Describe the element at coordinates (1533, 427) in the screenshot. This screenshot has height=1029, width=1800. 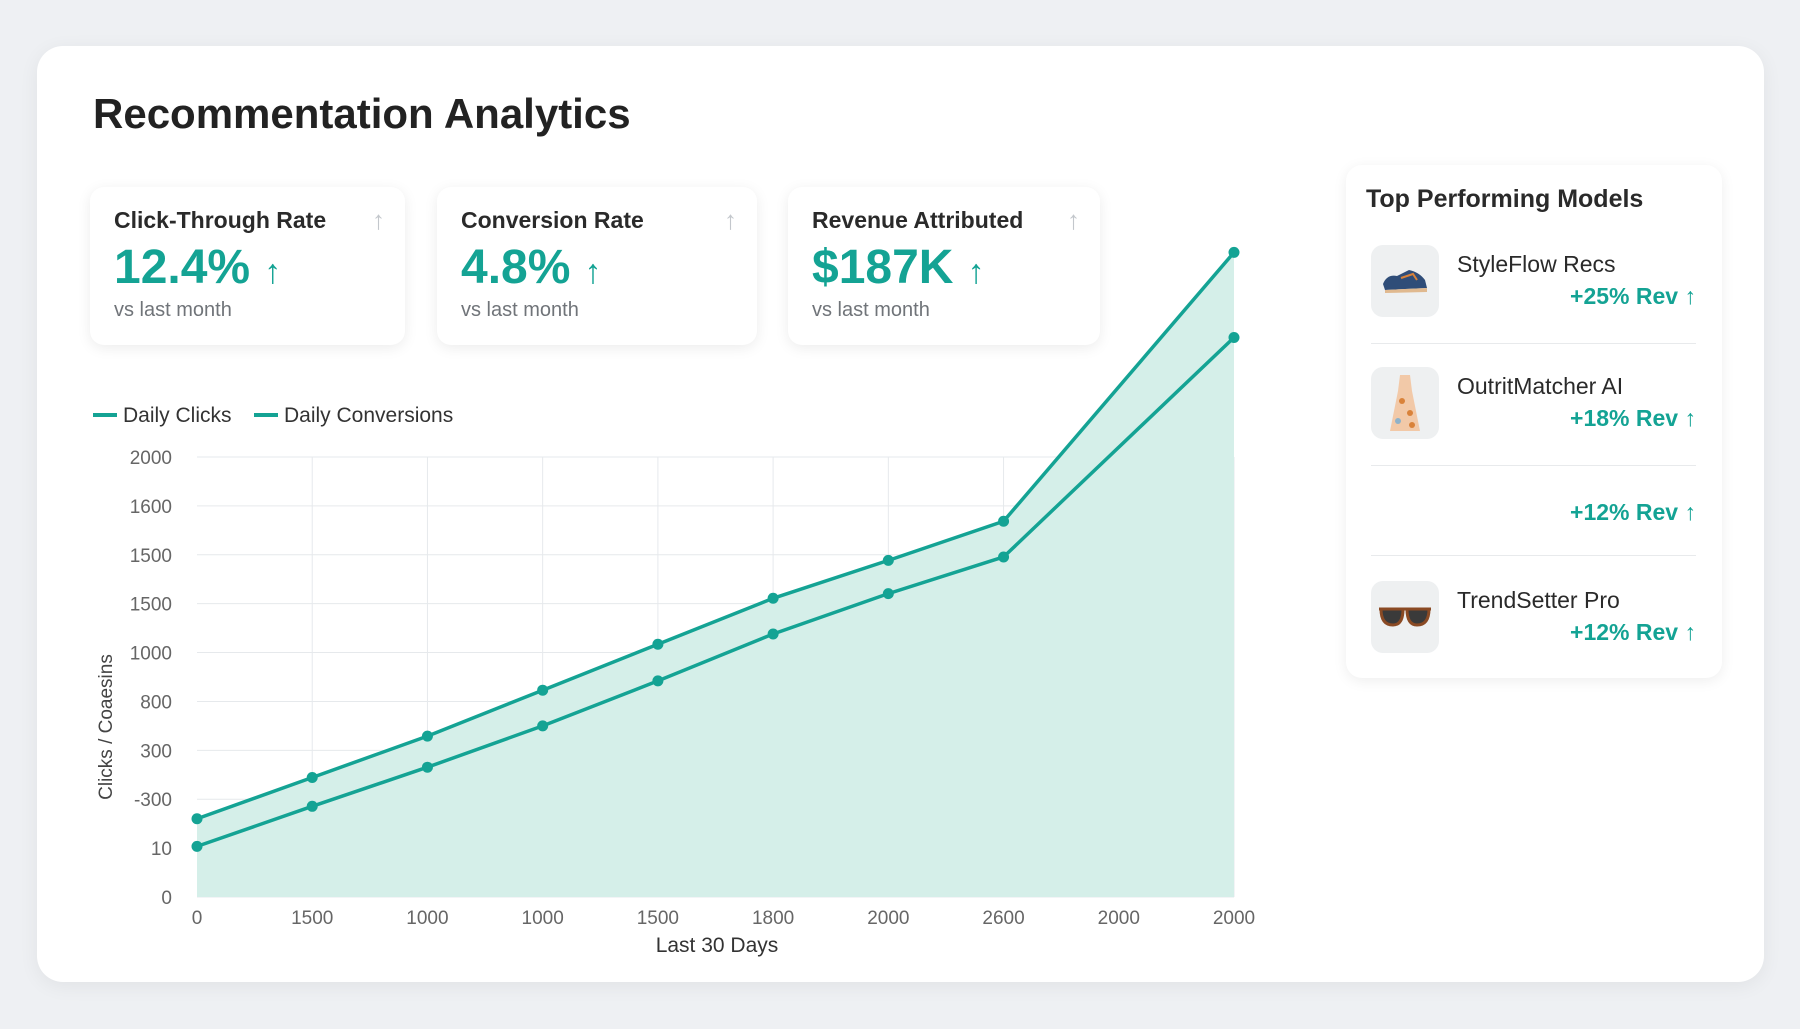
I see `model-item: OutritMatcher AI +18% Rev ↑` at that location.